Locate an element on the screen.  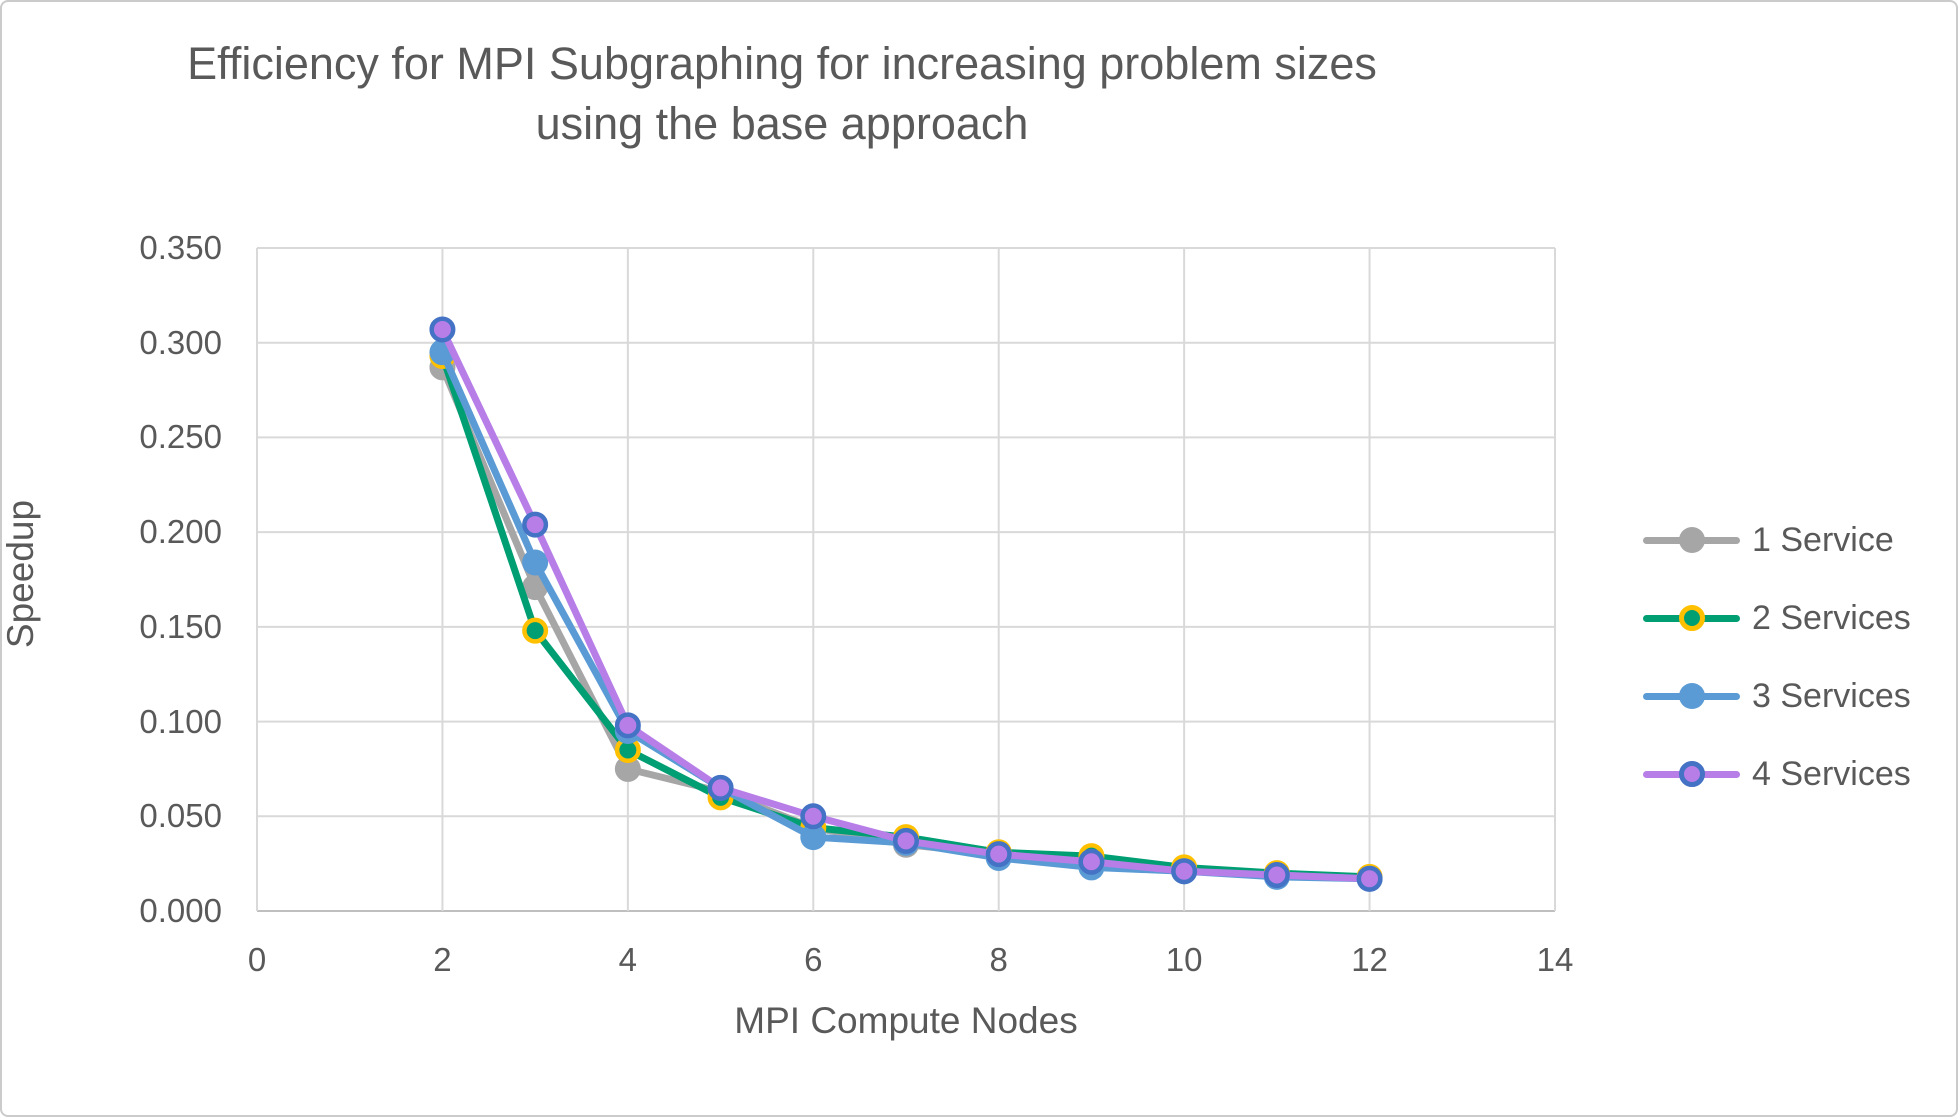
x-tick-label: 0 is located at coordinates (257, 959).